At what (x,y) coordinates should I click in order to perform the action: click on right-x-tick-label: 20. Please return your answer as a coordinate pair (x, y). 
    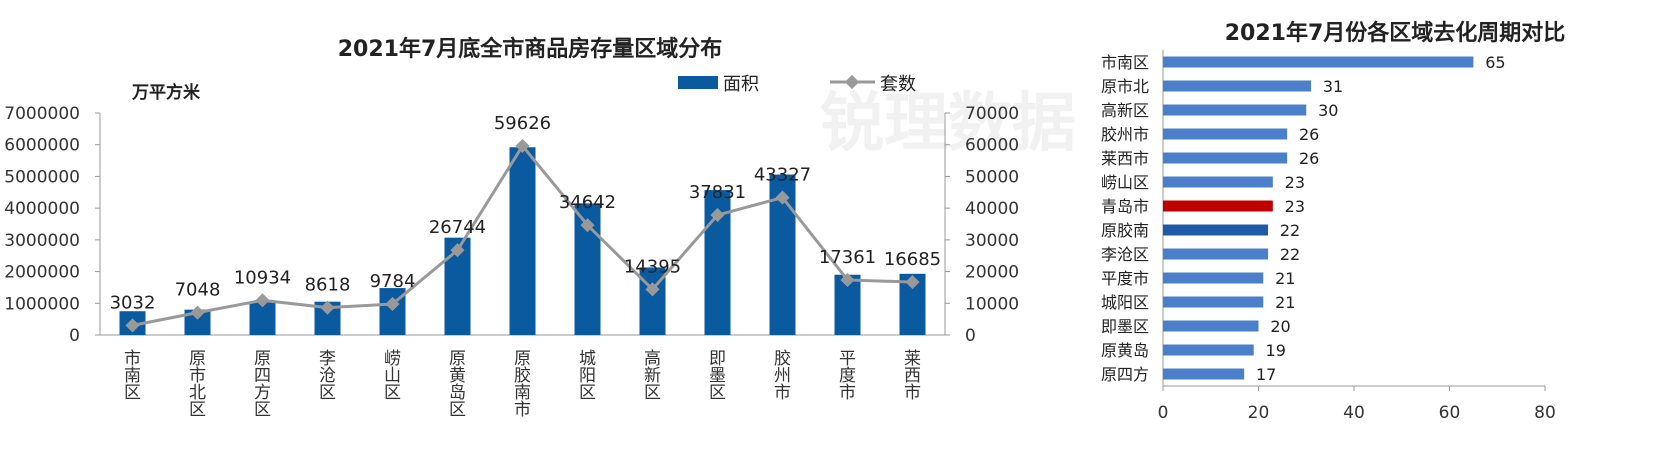
    Looking at the image, I should click on (1259, 413).